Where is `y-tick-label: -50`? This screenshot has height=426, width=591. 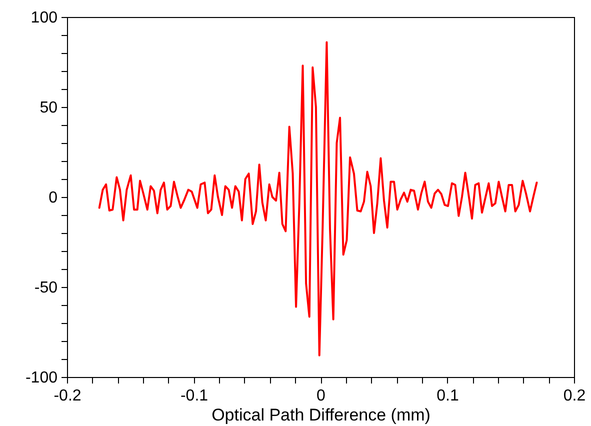 y-tick-label: -50 is located at coordinates (46, 288).